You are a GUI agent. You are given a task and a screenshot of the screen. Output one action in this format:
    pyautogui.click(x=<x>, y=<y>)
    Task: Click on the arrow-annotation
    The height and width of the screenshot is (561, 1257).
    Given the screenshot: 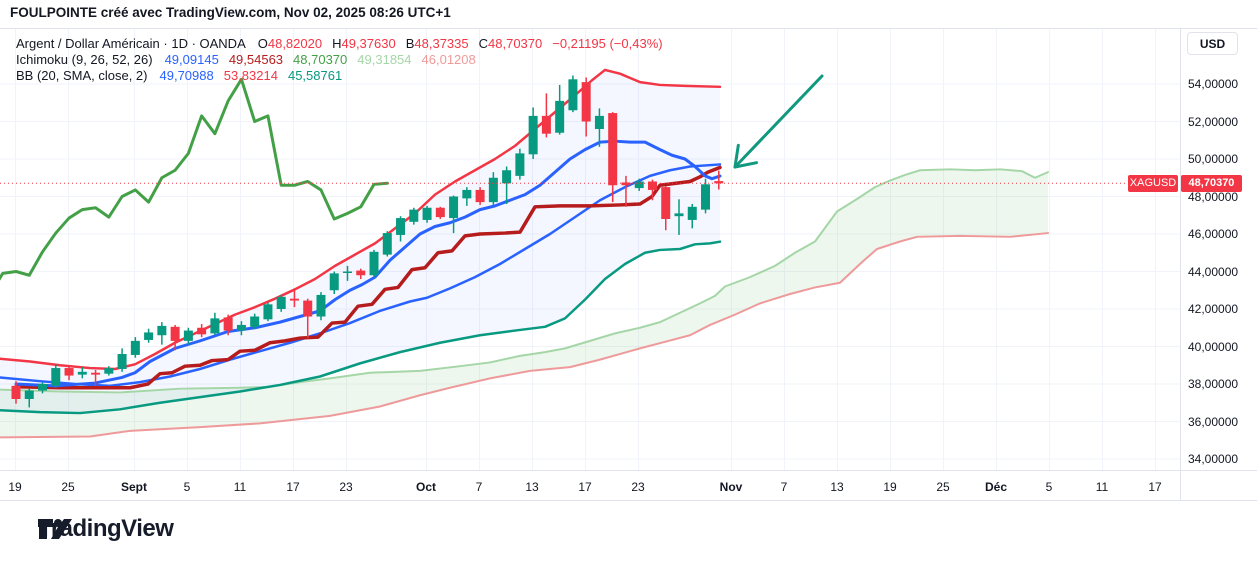 What is the action you would take?
    pyautogui.click(x=778, y=121)
    